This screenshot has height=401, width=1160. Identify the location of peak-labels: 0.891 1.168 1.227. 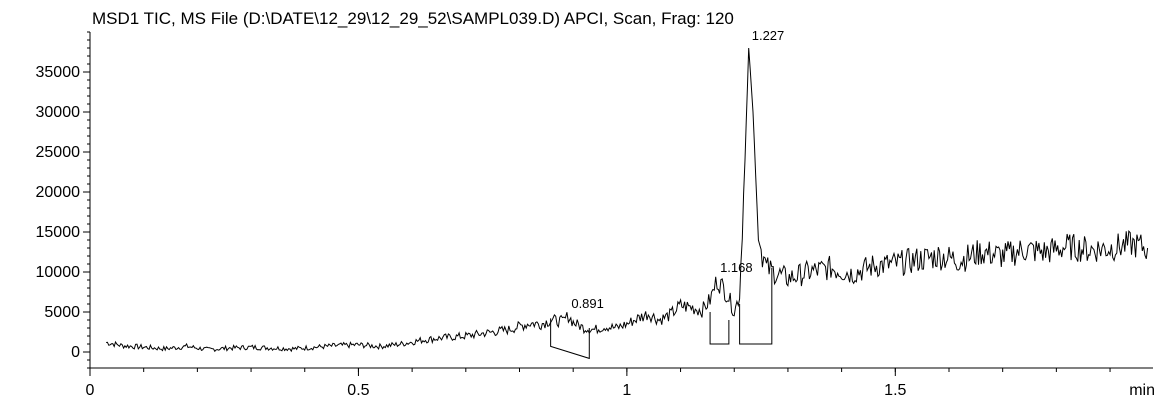
(677, 169).